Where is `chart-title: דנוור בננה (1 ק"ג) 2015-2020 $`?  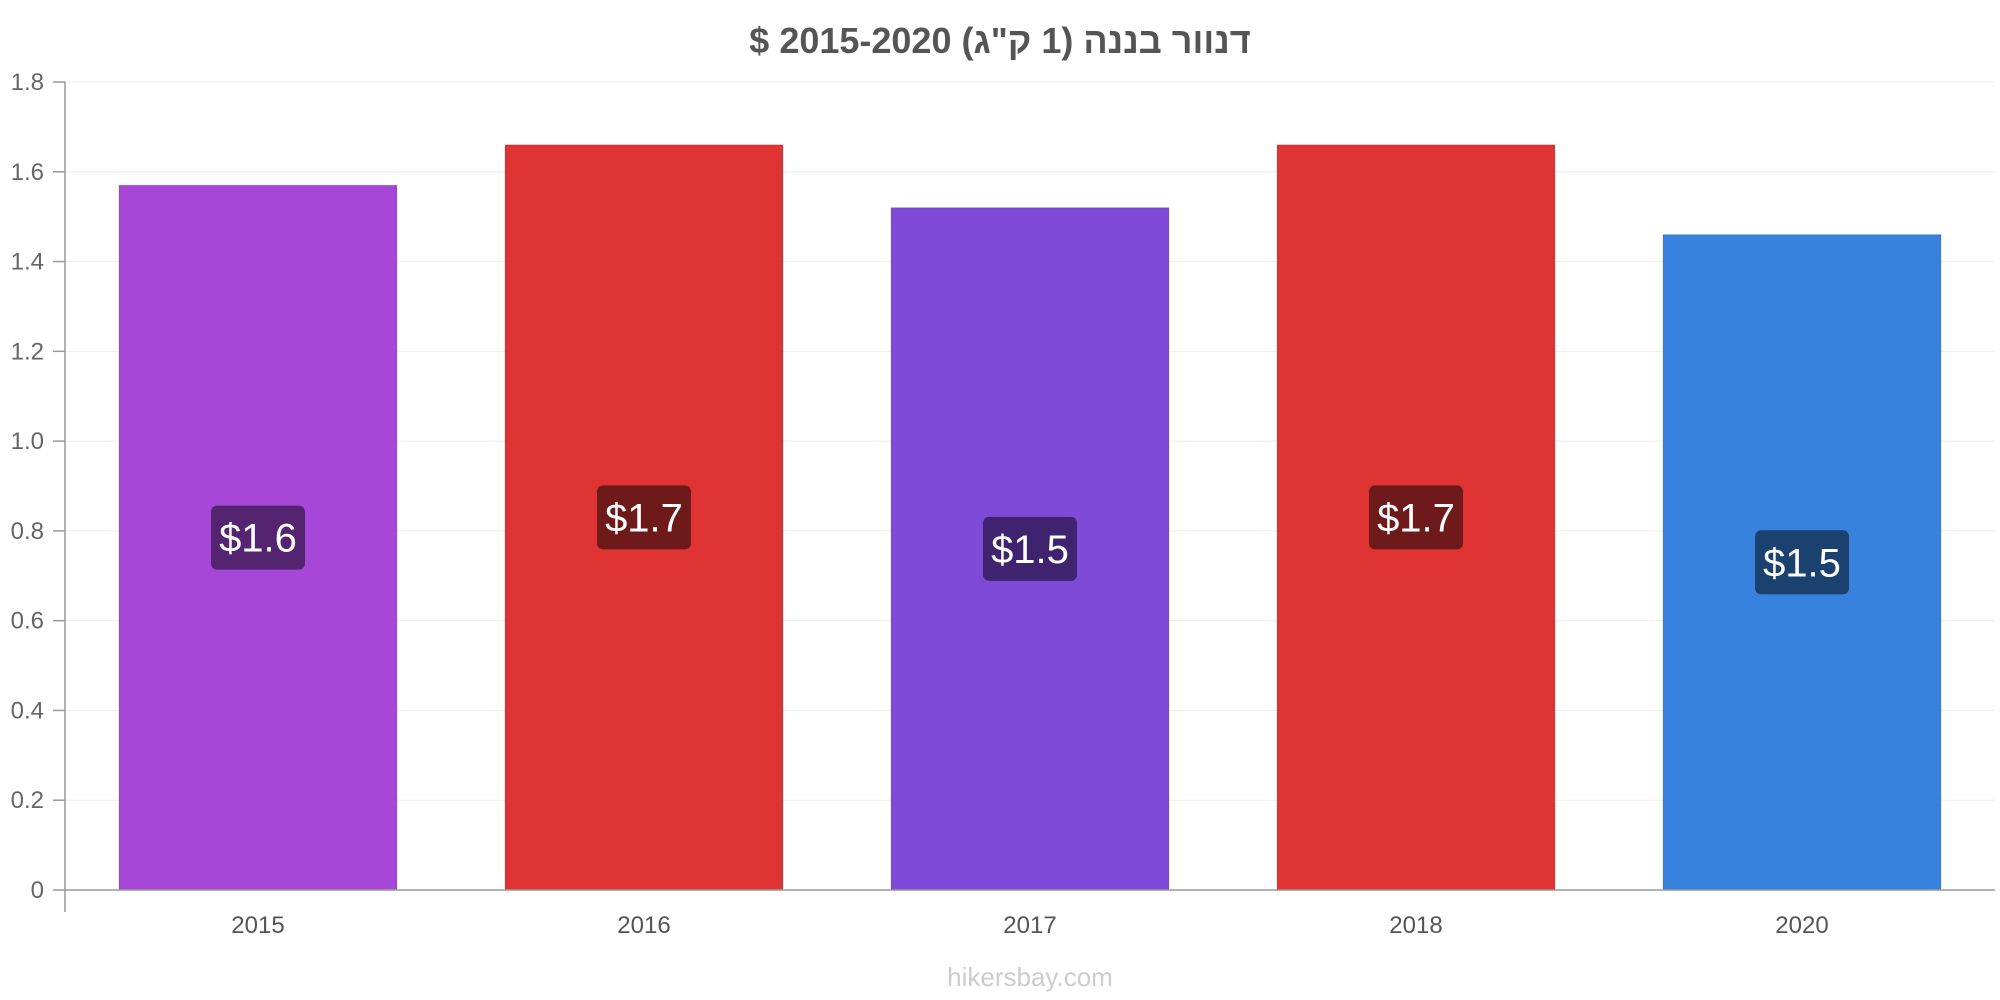 chart-title: דנוור בננה (1 ק"ג) 2015-2020 $ is located at coordinates (999, 40).